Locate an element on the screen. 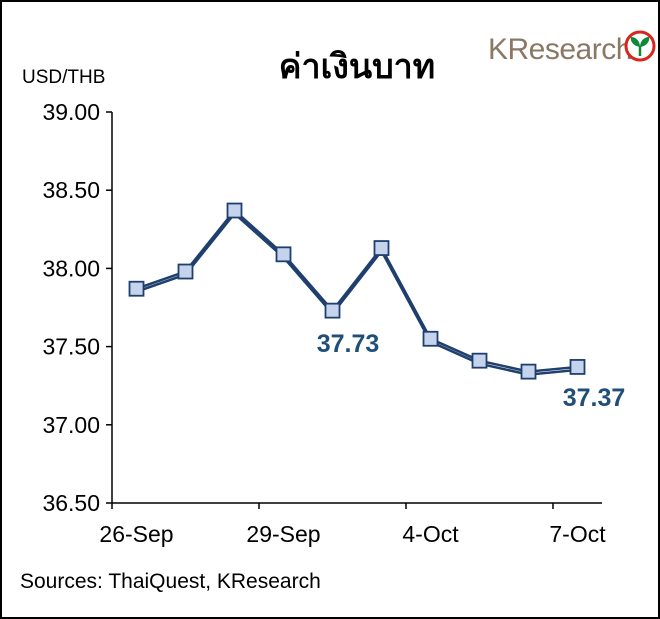  annotation-37-37: 37.37 is located at coordinates (594, 398).